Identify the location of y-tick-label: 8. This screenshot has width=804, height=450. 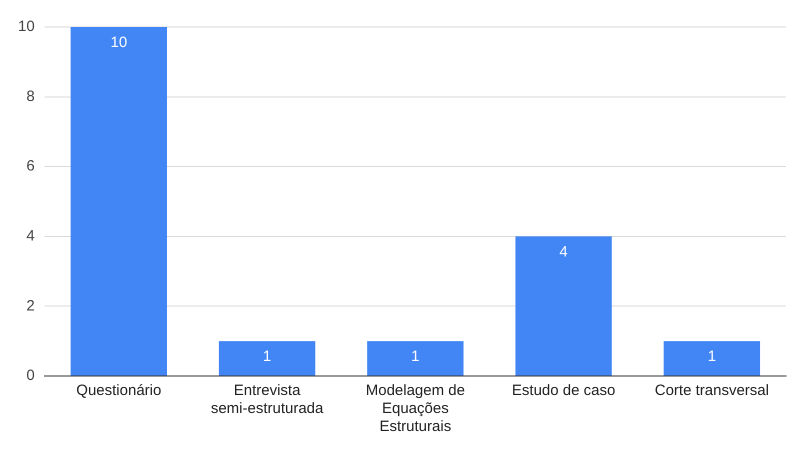
(30, 96).